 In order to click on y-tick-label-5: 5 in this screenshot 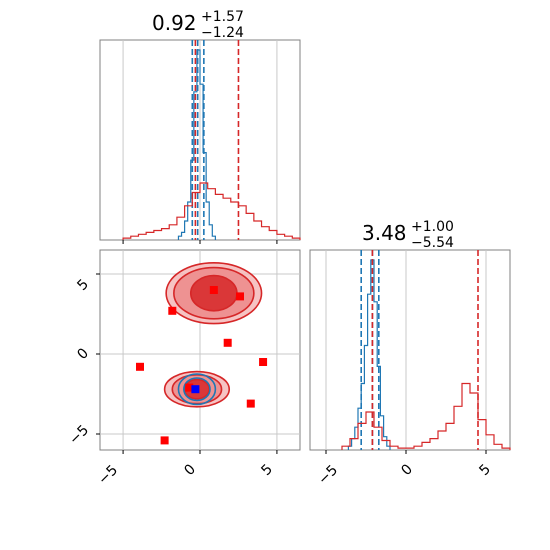, I will do `click(83, 285)`.